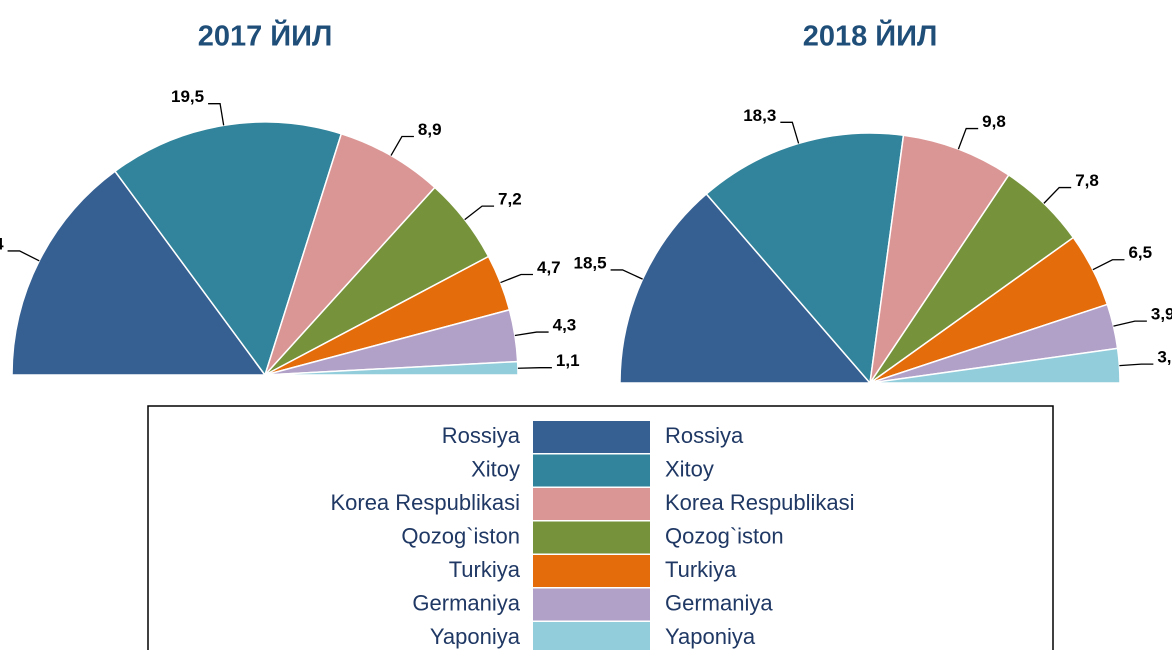  What do you see at coordinates (590, 262) in the screenshot?
I see `value-label: 18,5` at bounding box center [590, 262].